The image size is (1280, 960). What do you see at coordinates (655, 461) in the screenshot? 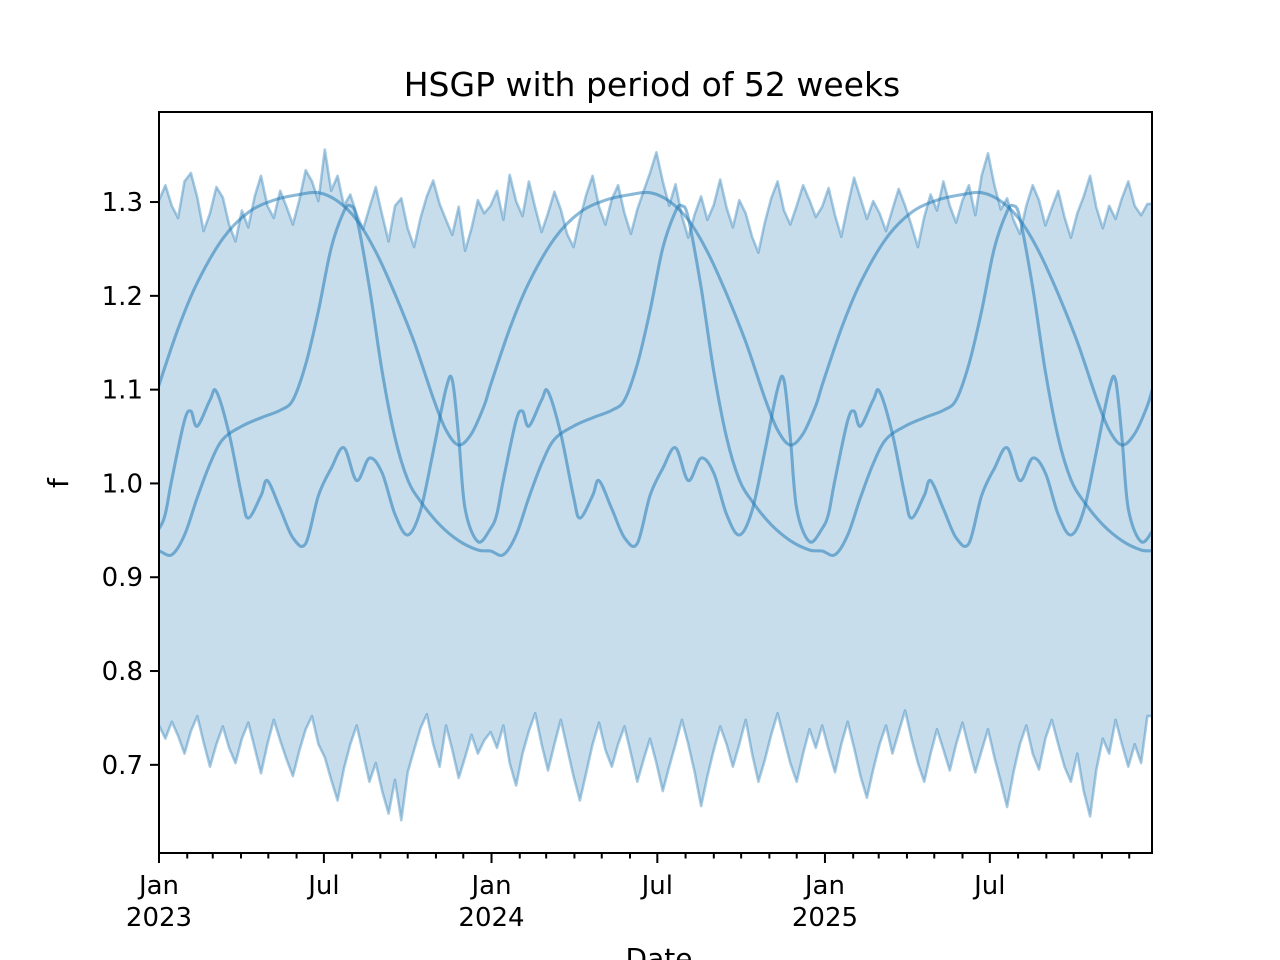
I see `sample-wiggly-curve` at bounding box center [655, 461].